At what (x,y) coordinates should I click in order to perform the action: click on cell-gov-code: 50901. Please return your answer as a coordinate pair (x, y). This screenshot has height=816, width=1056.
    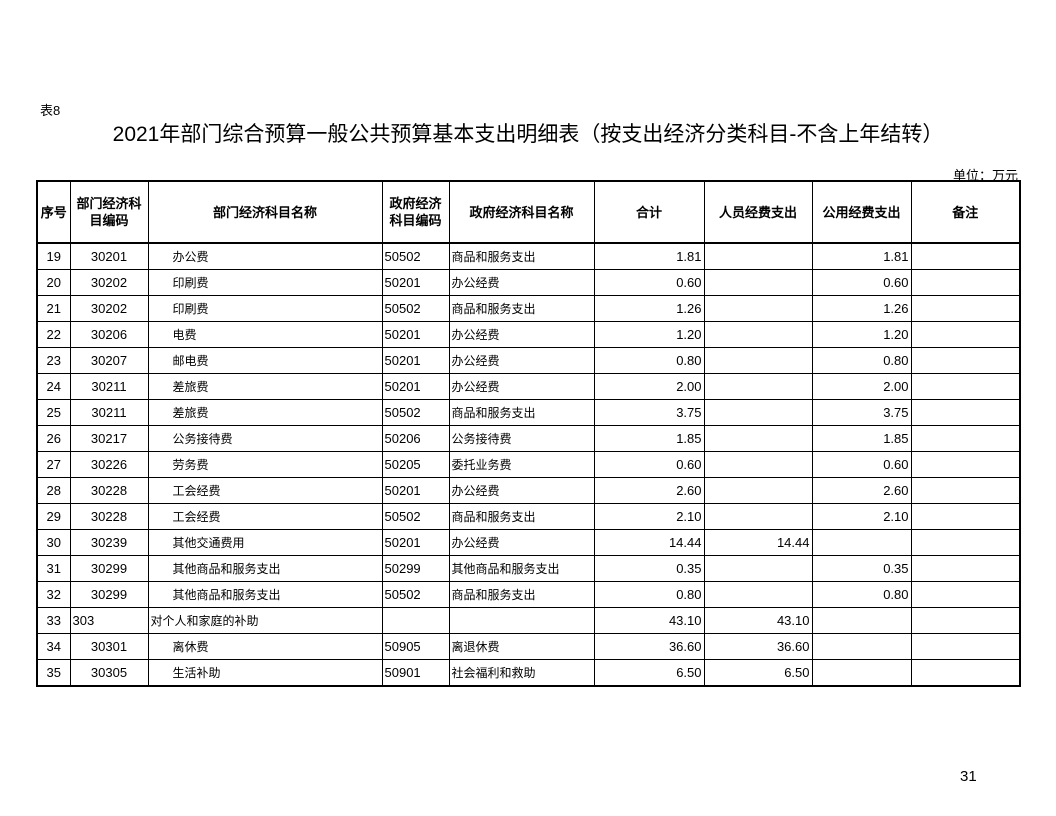
    Looking at the image, I should click on (415, 673).